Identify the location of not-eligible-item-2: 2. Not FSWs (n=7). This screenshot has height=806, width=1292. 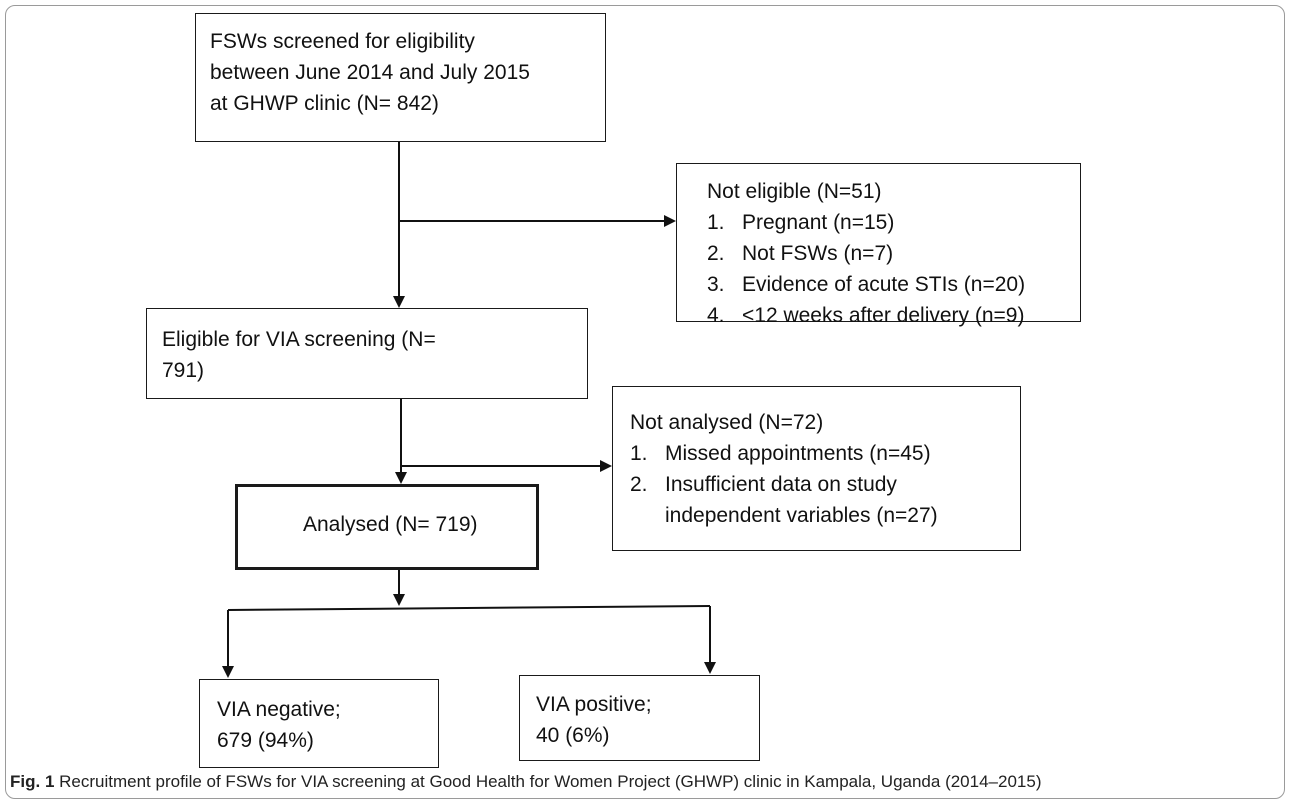
(893, 253).